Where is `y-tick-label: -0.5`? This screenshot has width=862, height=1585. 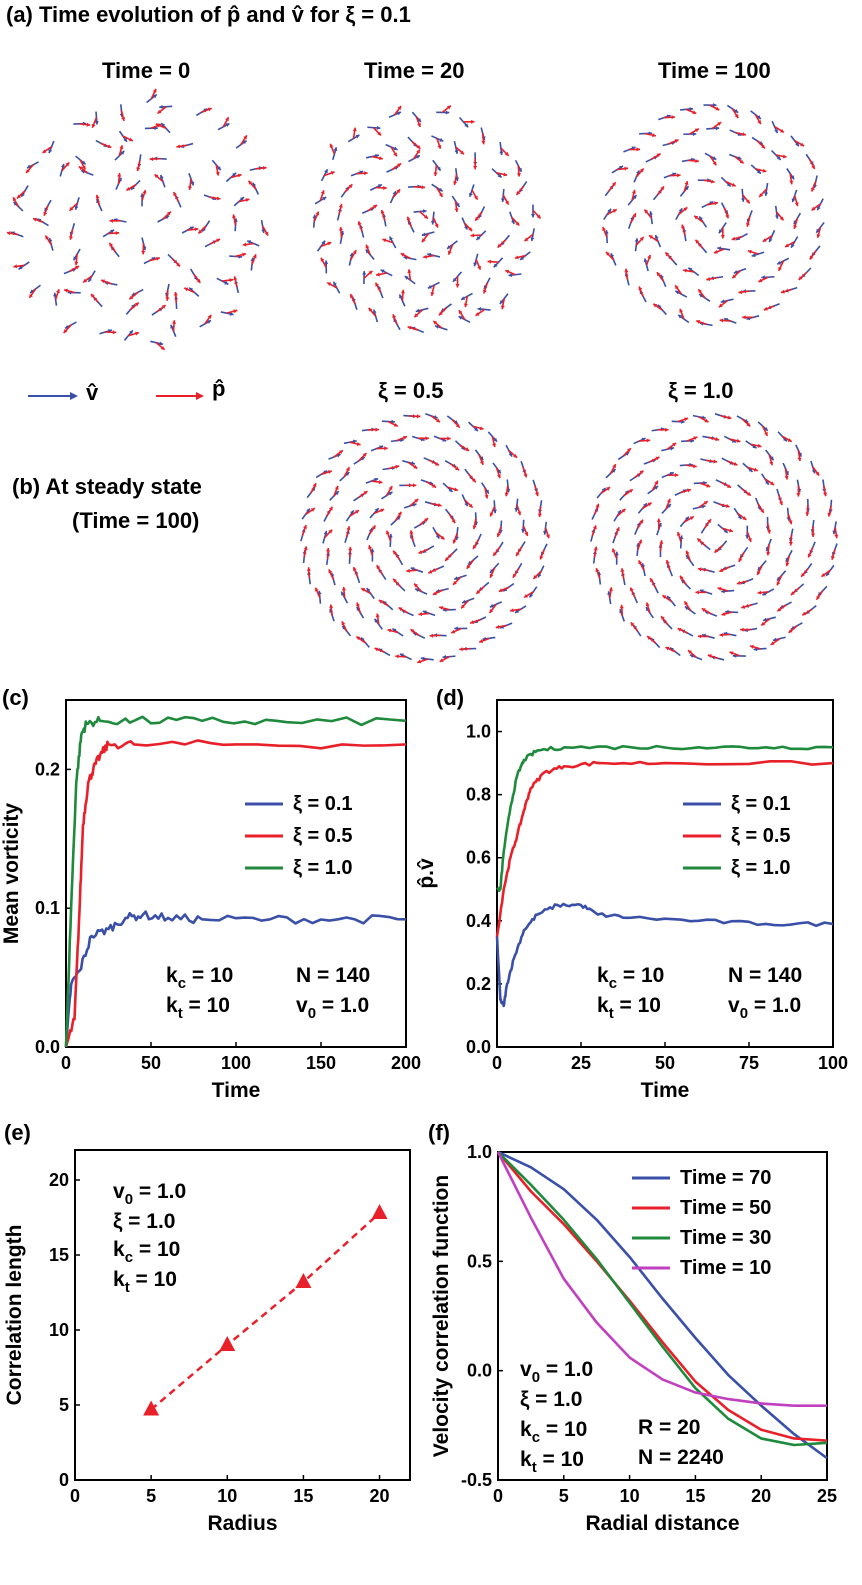 y-tick-label: -0.5 is located at coordinates (476, 1480).